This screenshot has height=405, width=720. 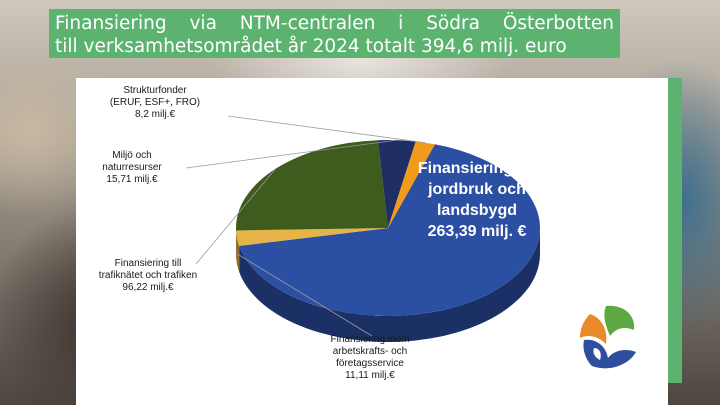 I want to click on leader-line-strukturfonder, so click(x=326, y=129).